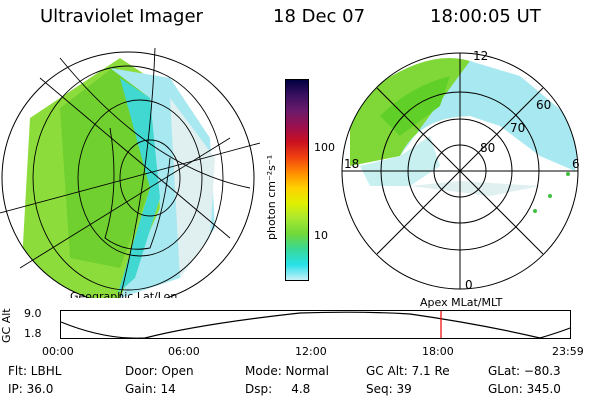  Describe the element at coordinates (297, 180) in the screenshot. I see `color-bar` at that location.